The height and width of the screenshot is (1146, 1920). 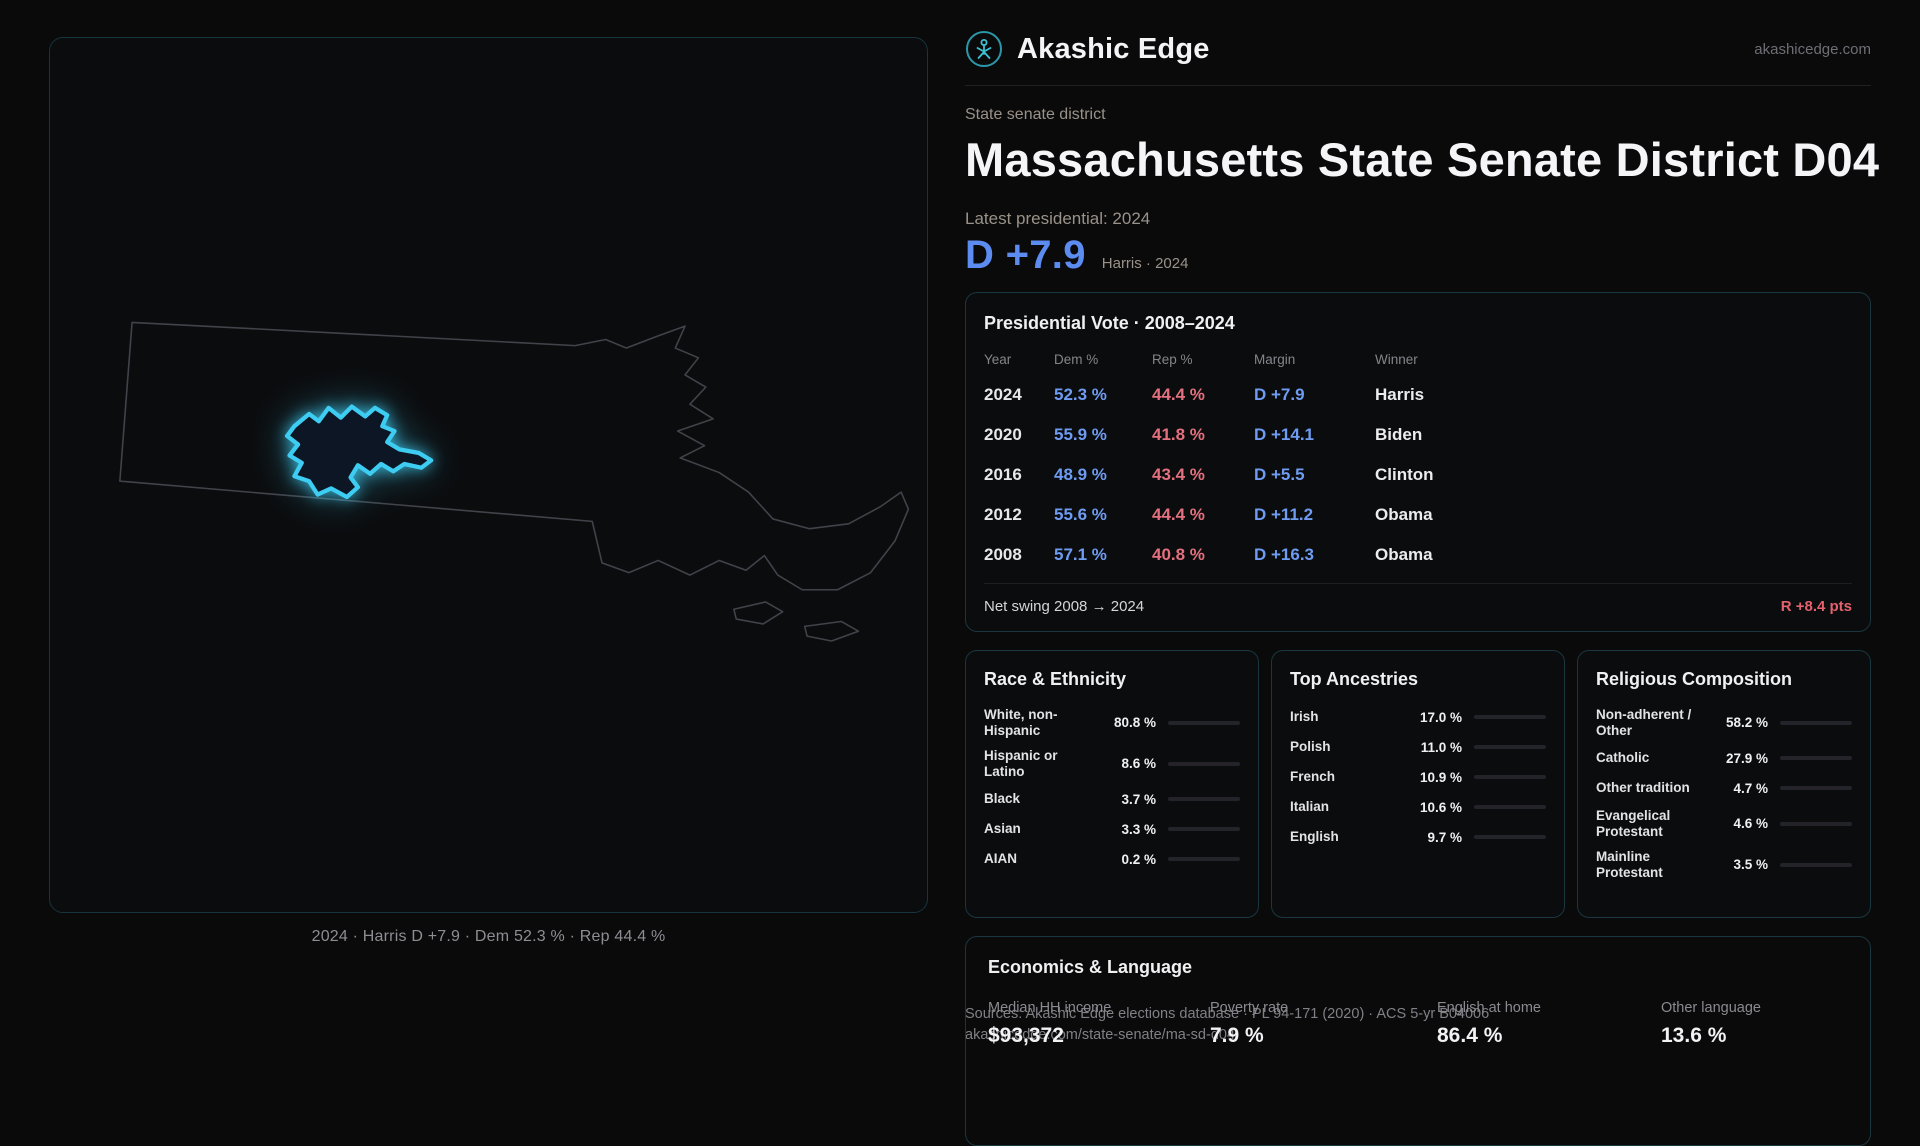 I want to click on race-card-title: Race & Ethnicity, so click(x=1055, y=679).